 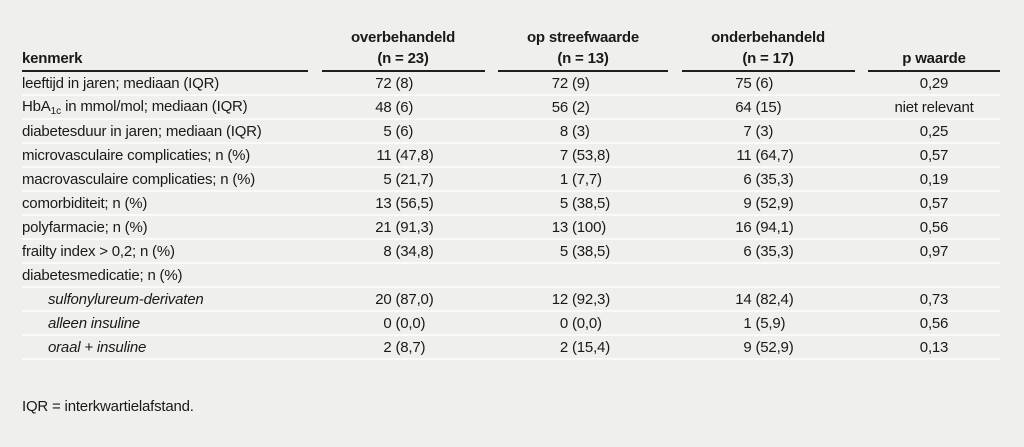 I want to click on value-p: 0,73, so click(x=934, y=299).